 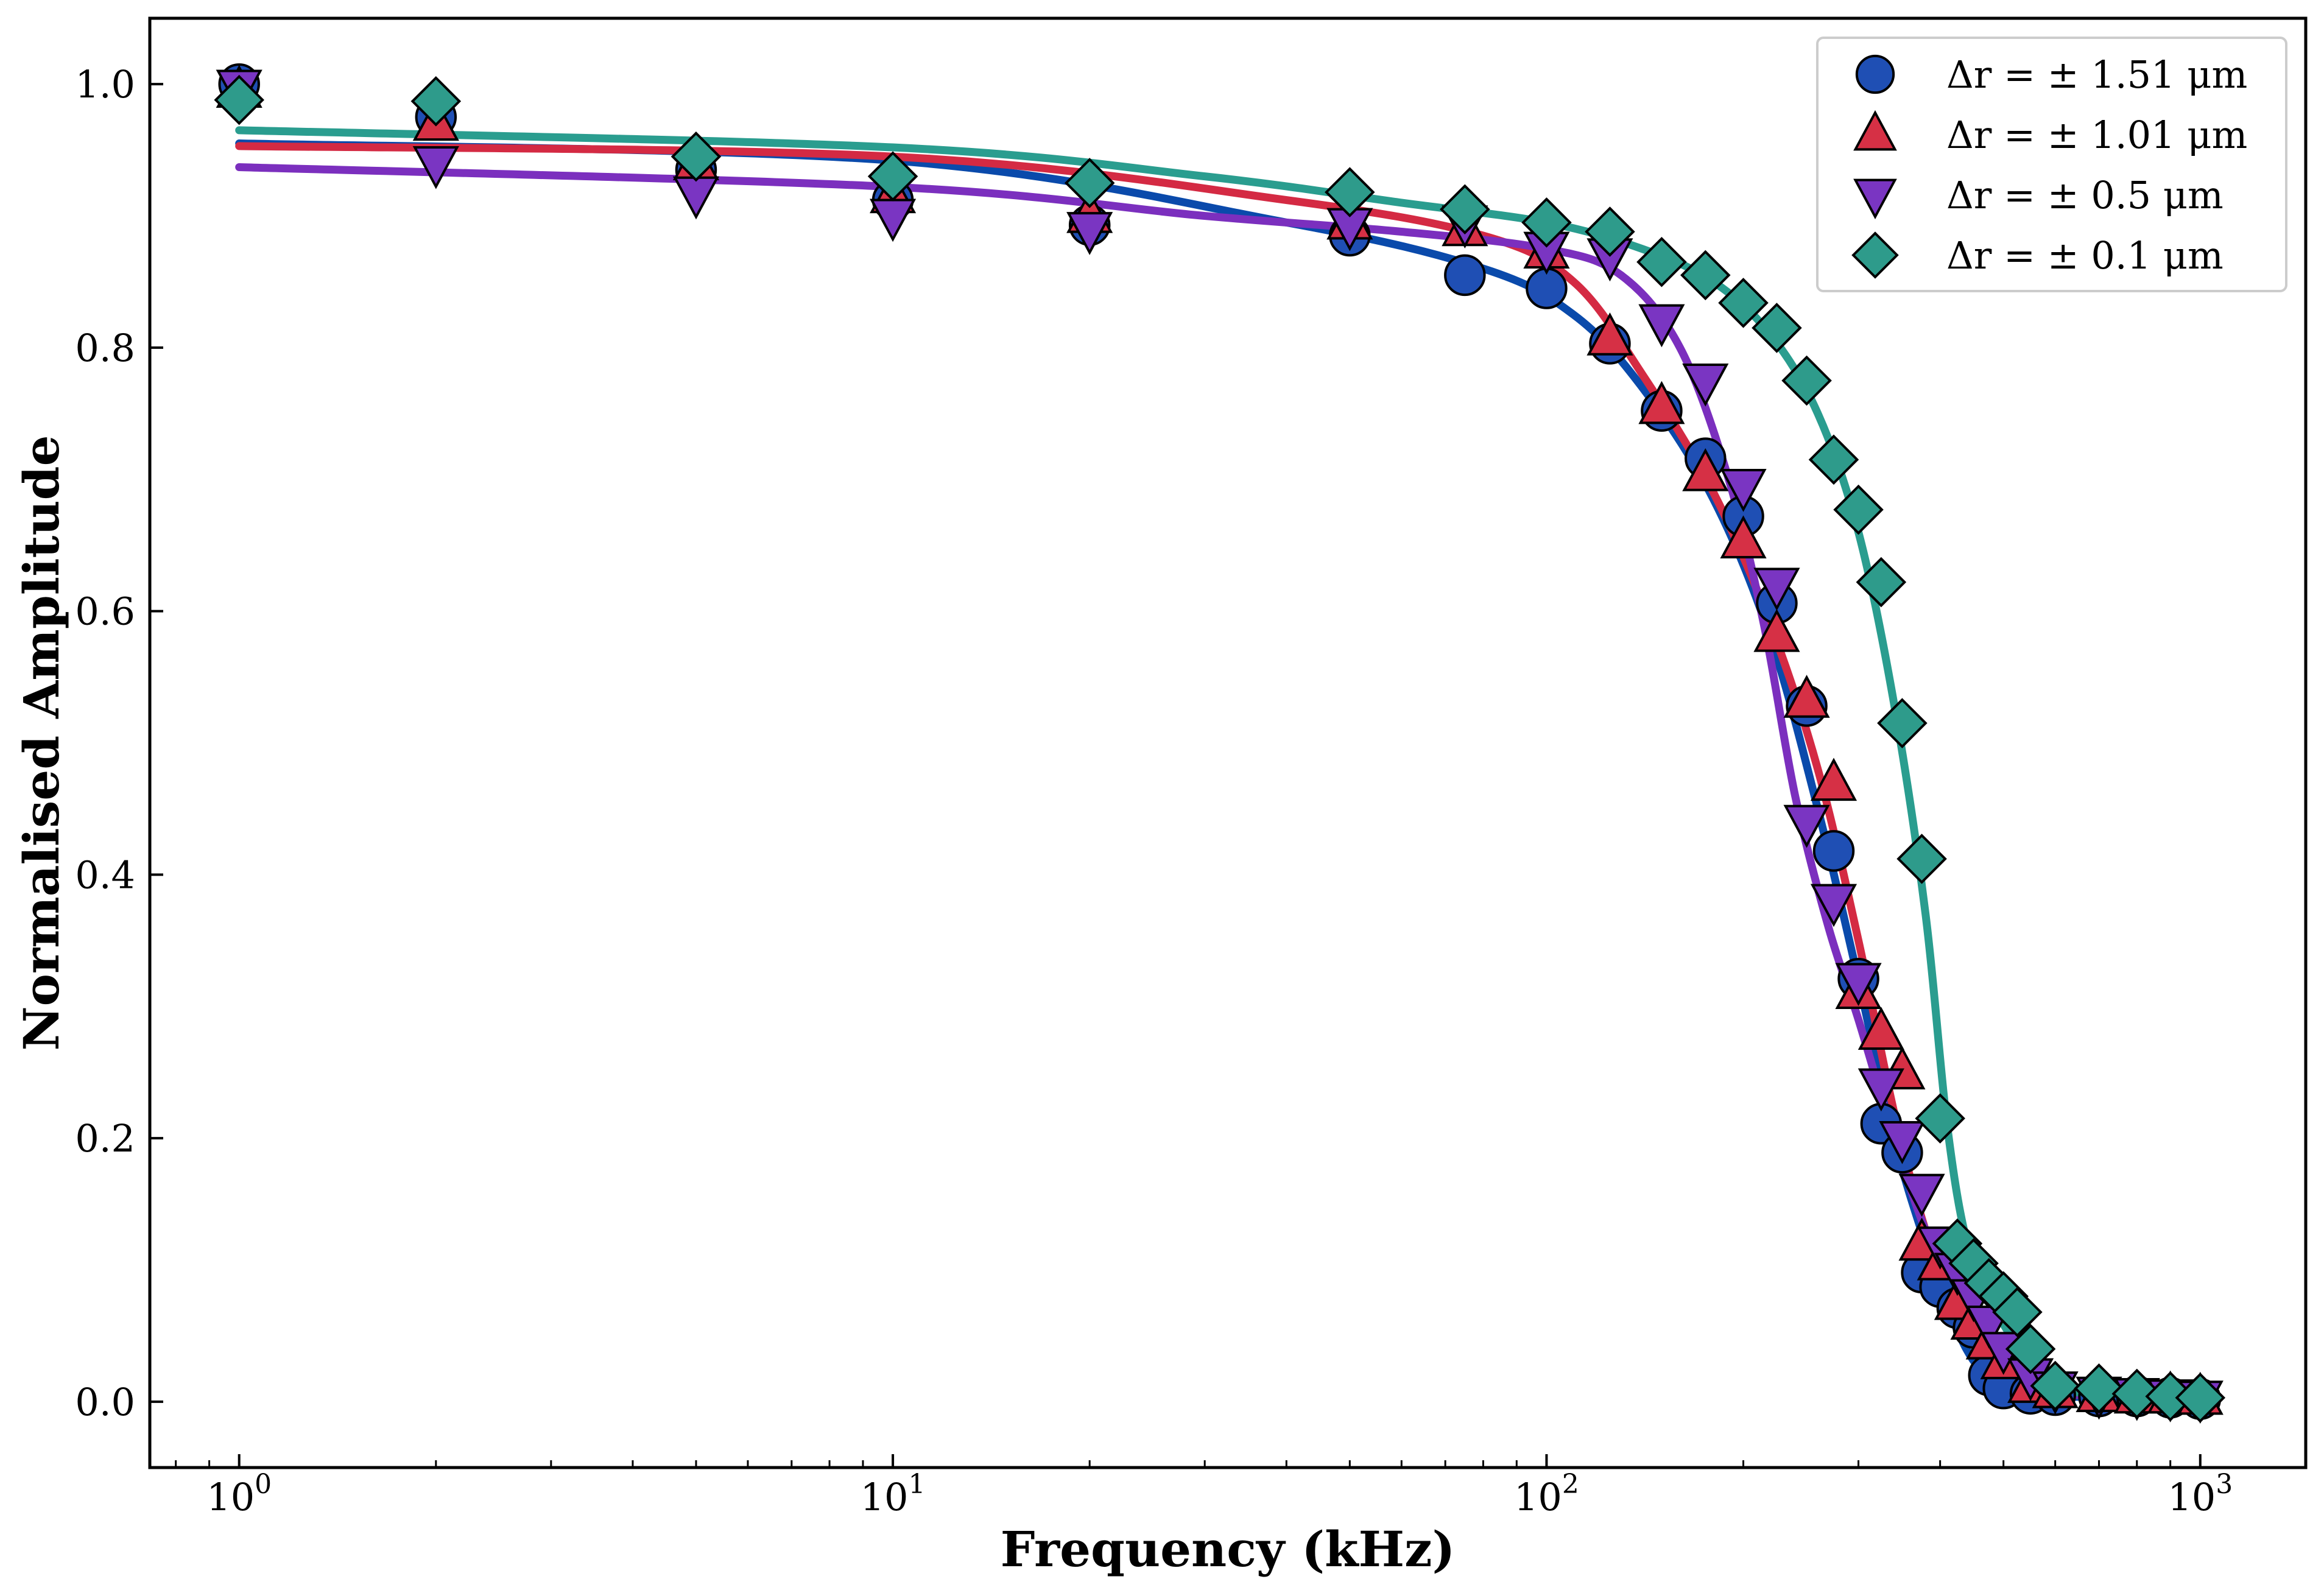 What do you see at coordinates (105, 348) in the screenshot?
I see `y-tick-label-4: 0.8` at bounding box center [105, 348].